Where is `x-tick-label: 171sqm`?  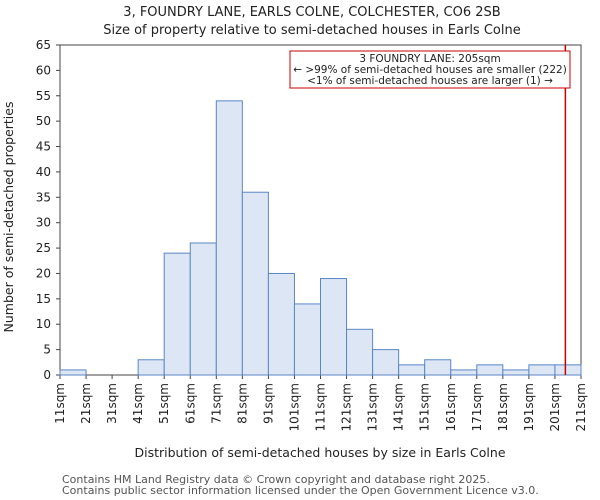 x-tick-label: 171sqm is located at coordinates (477, 407).